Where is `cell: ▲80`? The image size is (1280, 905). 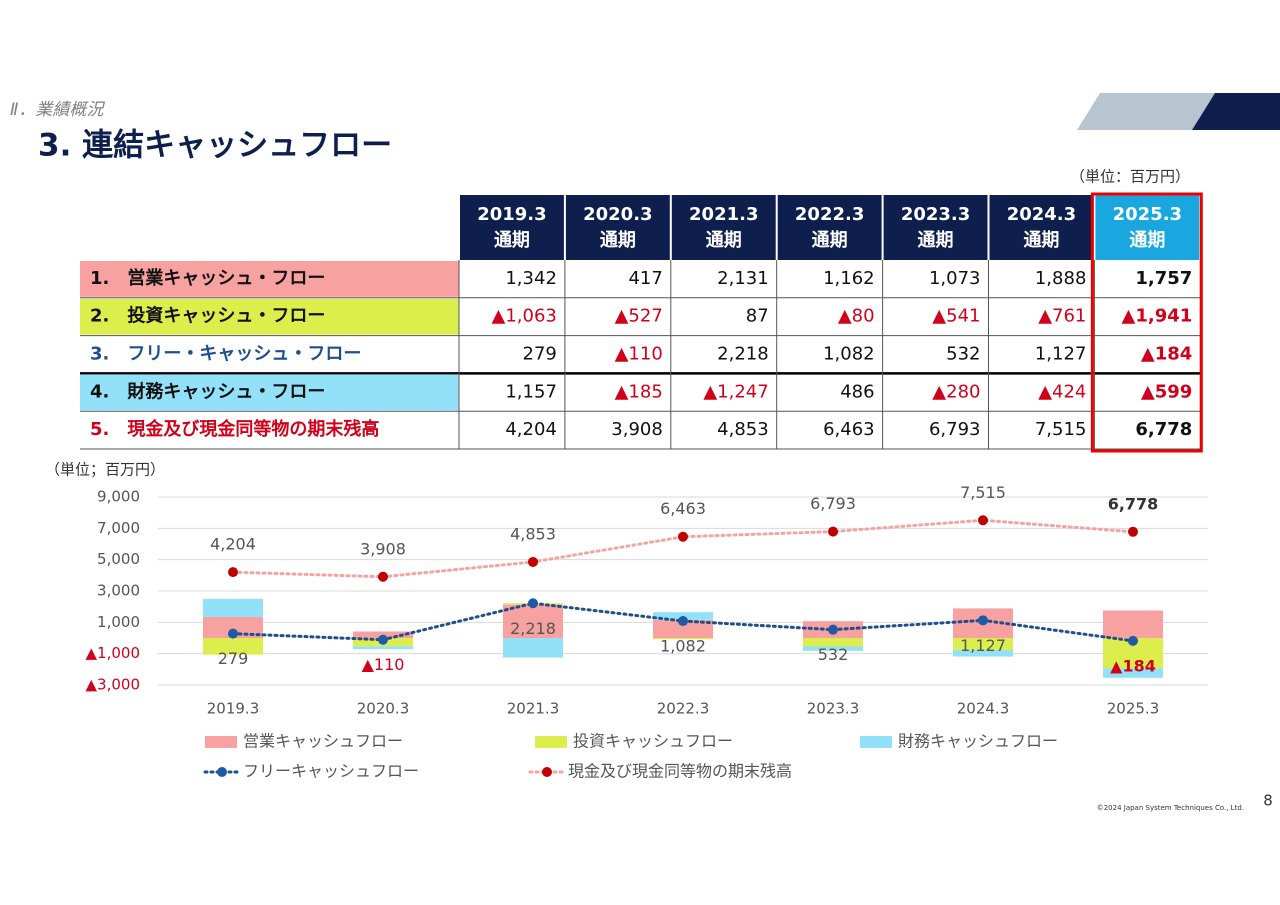
cell: ▲80 is located at coordinates (856, 316).